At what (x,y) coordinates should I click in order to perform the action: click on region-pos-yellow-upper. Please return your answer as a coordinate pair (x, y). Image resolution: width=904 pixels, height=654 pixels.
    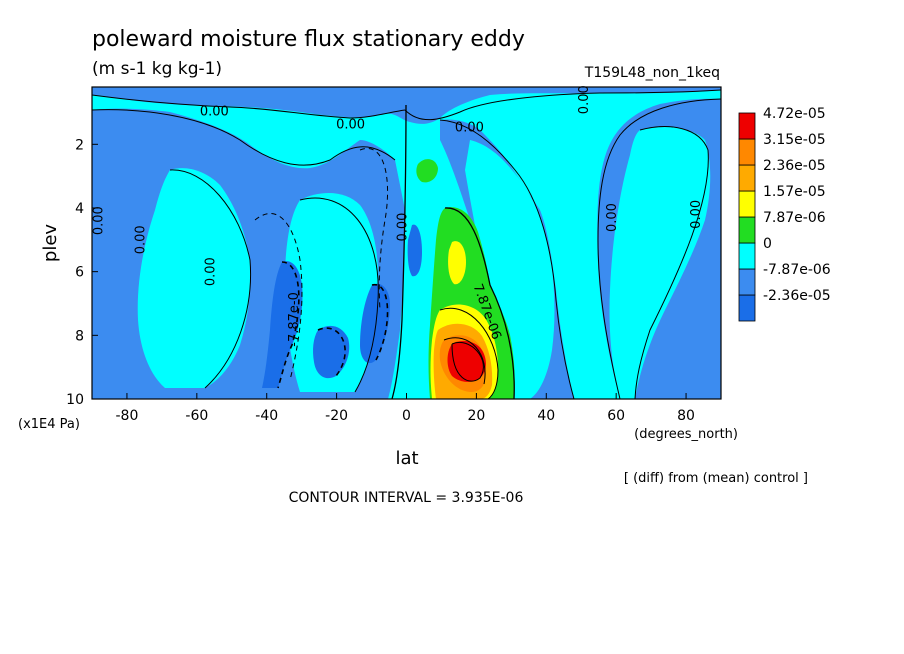
    Looking at the image, I should click on (457, 263).